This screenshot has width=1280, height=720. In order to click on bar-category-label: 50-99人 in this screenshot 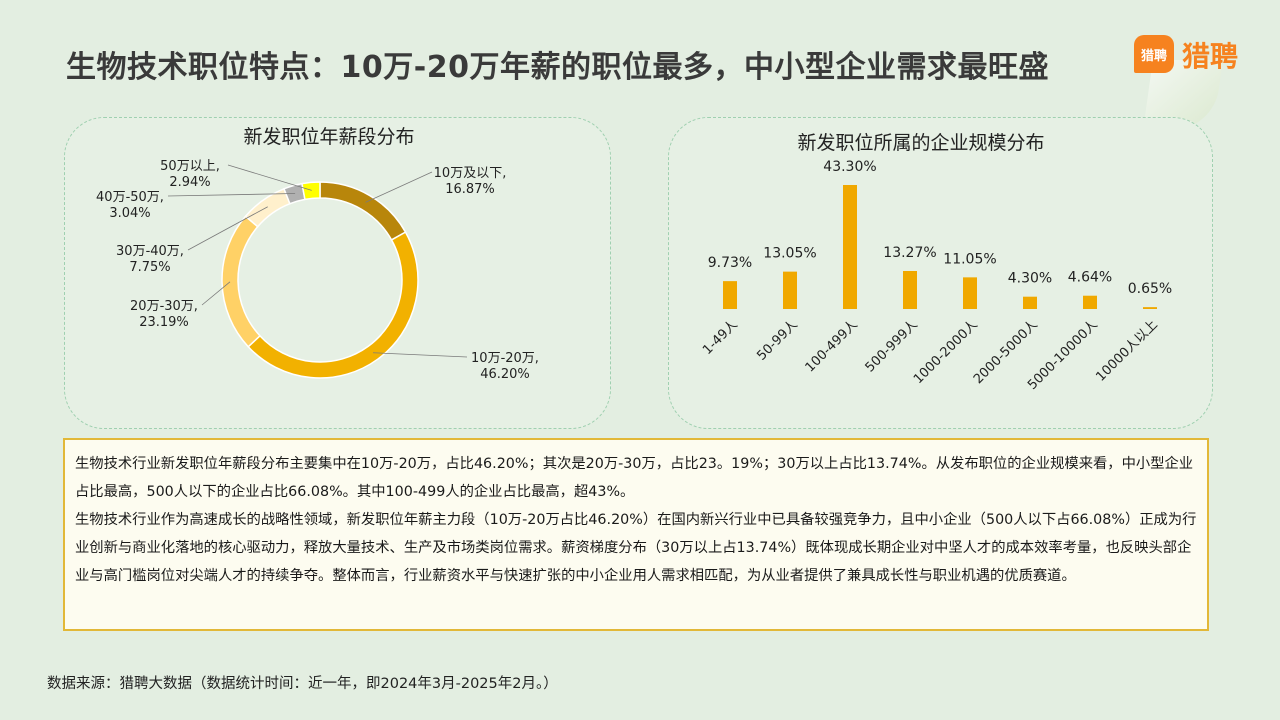, I will do `click(777, 340)`.